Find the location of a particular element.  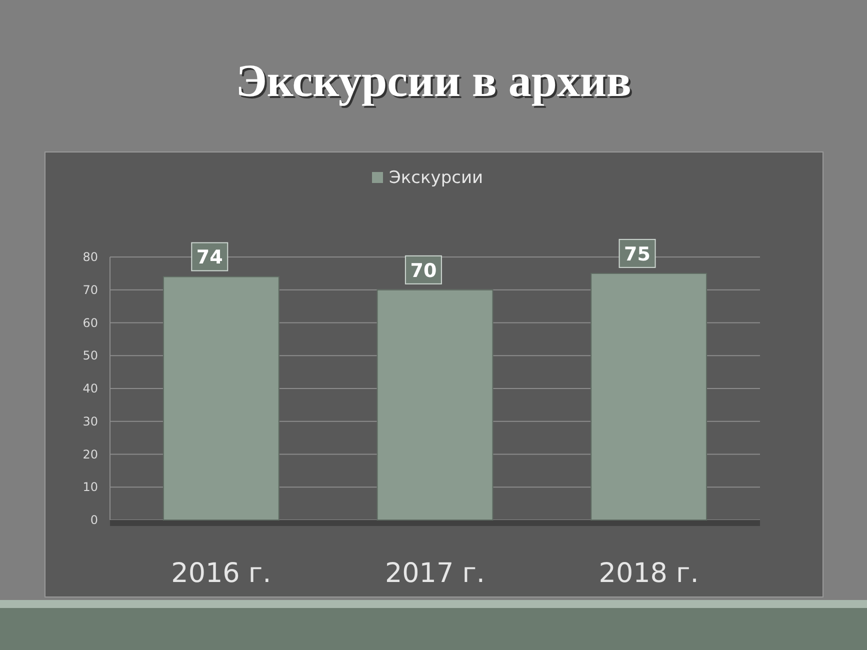

data-label: 74 is located at coordinates (209, 257).